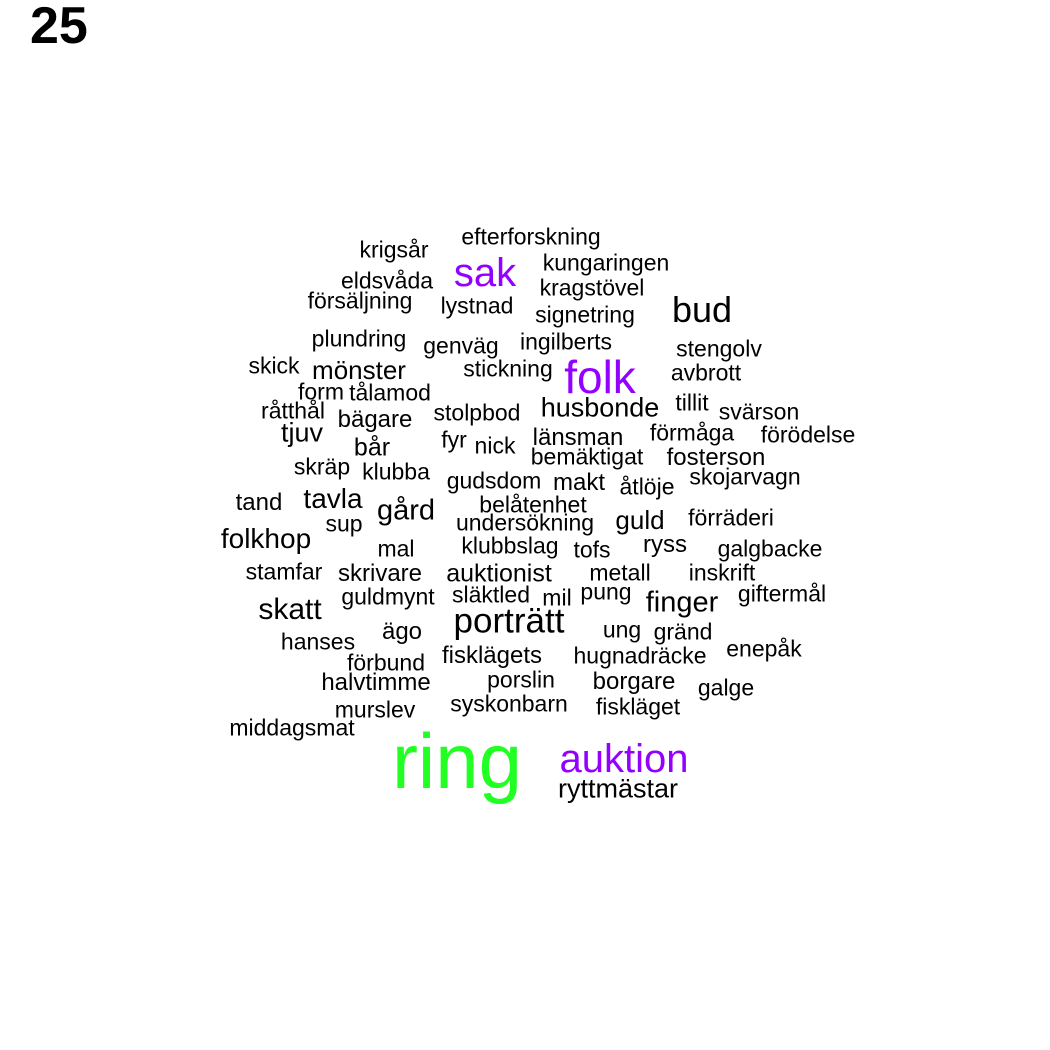  Describe the element at coordinates (620, 572) in the screenshot. I see `word-metall: metall` at that location.